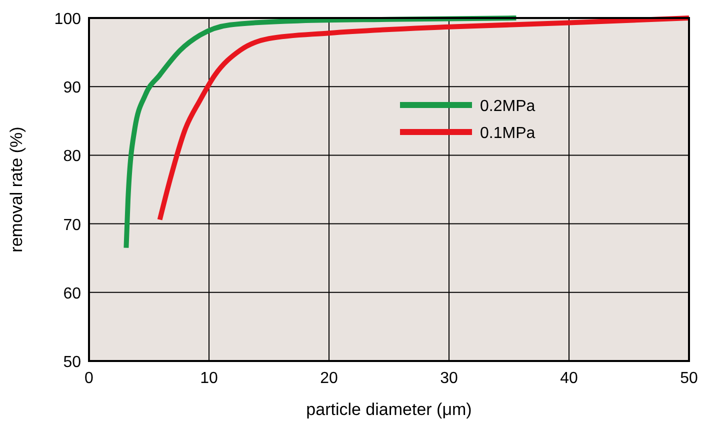  I want to click on x-tick-label: 30, so click(449, 378).